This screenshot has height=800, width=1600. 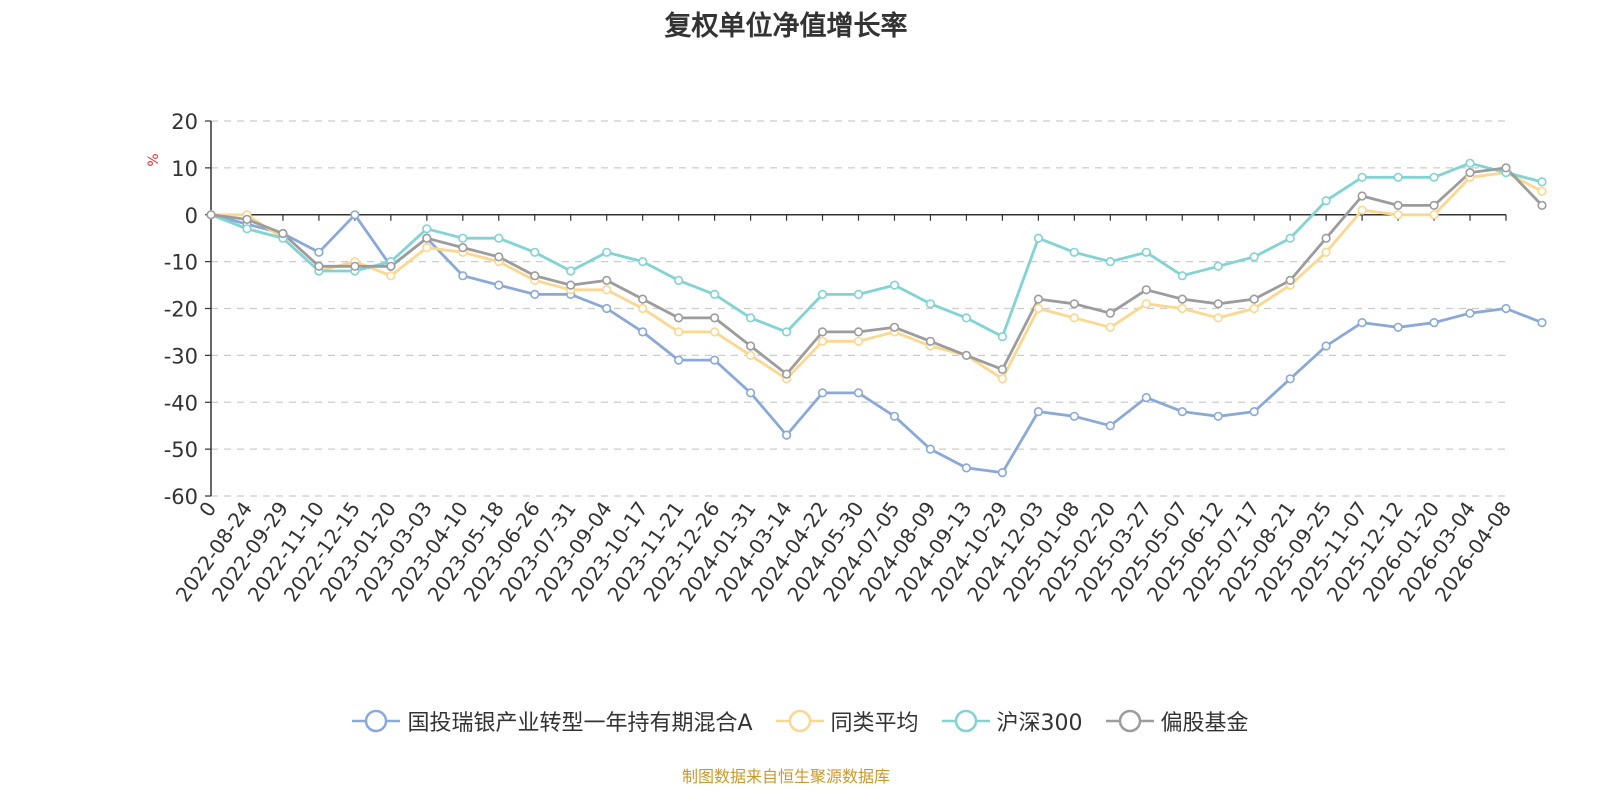 I want to click on legend-item: 偏股基金, so click(x=1177, y=721).